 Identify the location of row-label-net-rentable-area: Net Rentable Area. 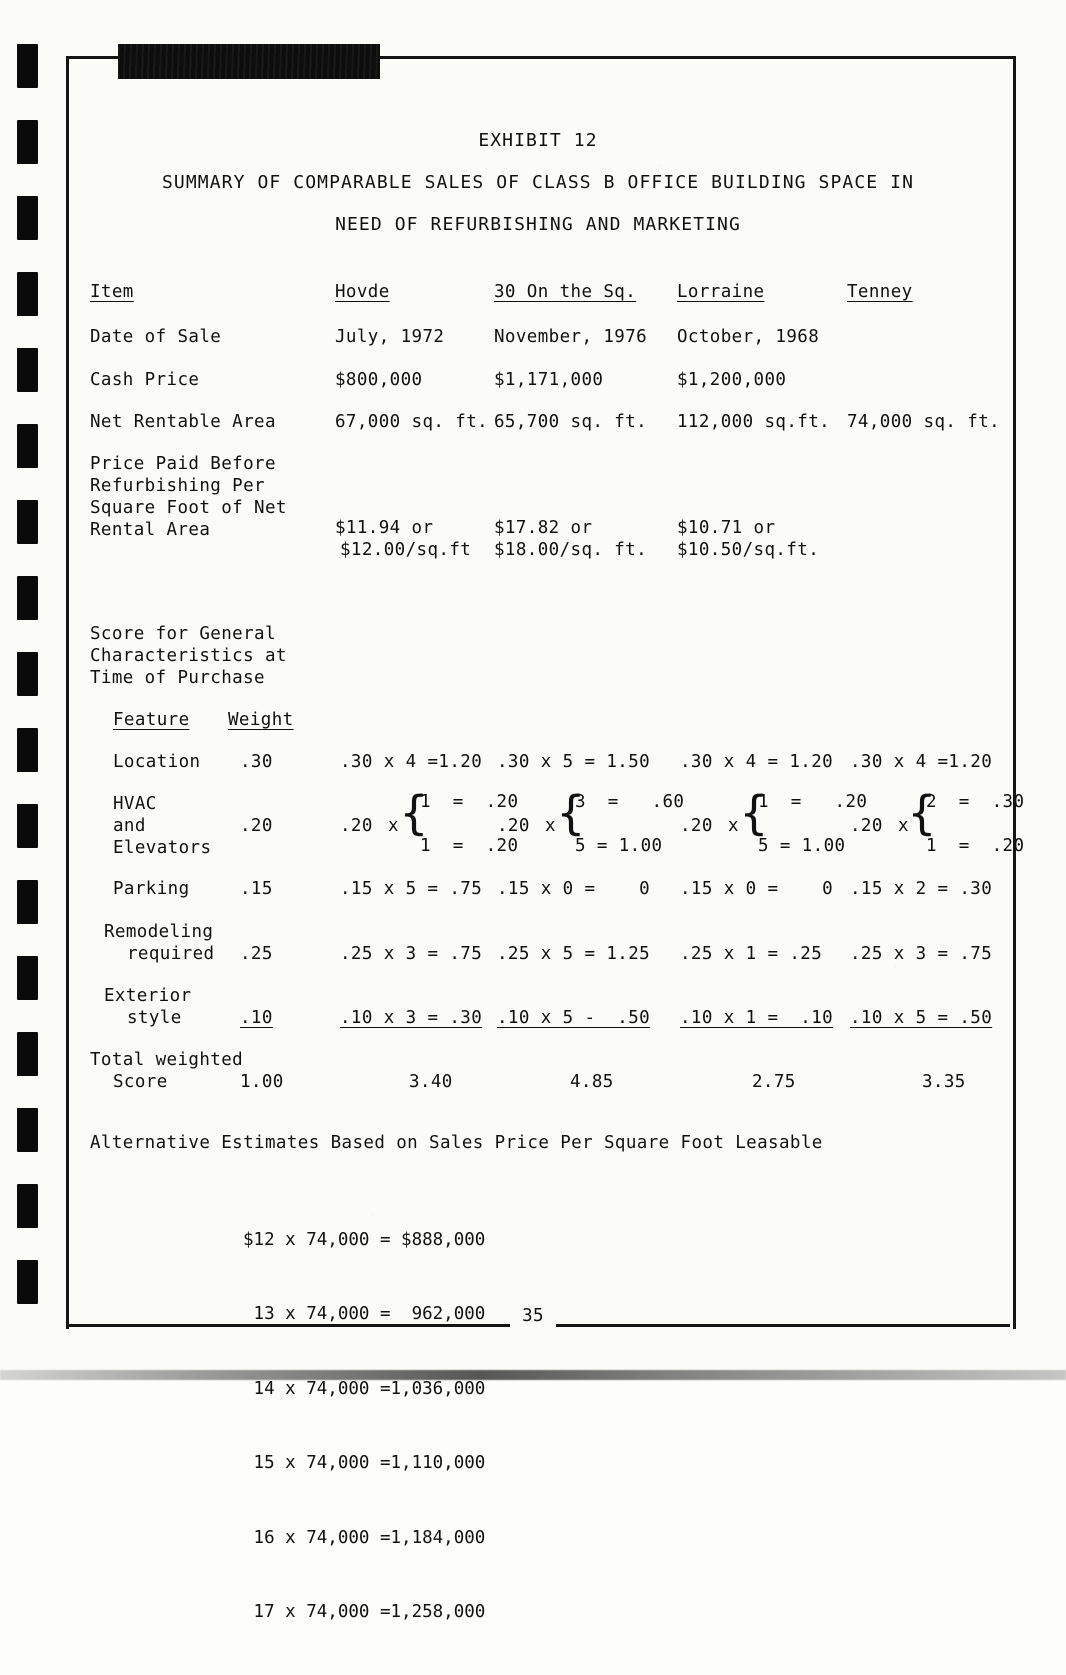
(183, 422).